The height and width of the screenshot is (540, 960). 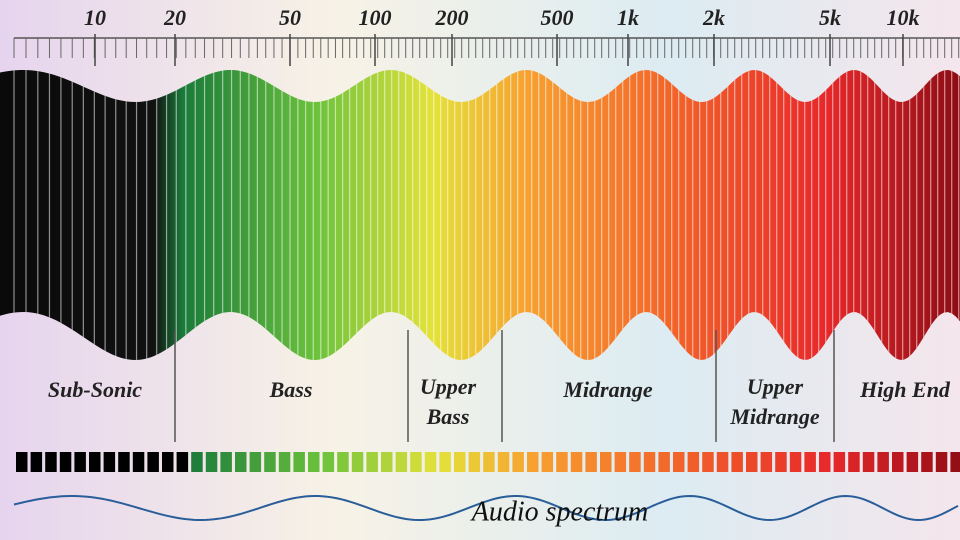 What do you see at coordinates (628, 17) in the screenshot?
I see `frequency-label: 1k` at bounding box center [628, 17].